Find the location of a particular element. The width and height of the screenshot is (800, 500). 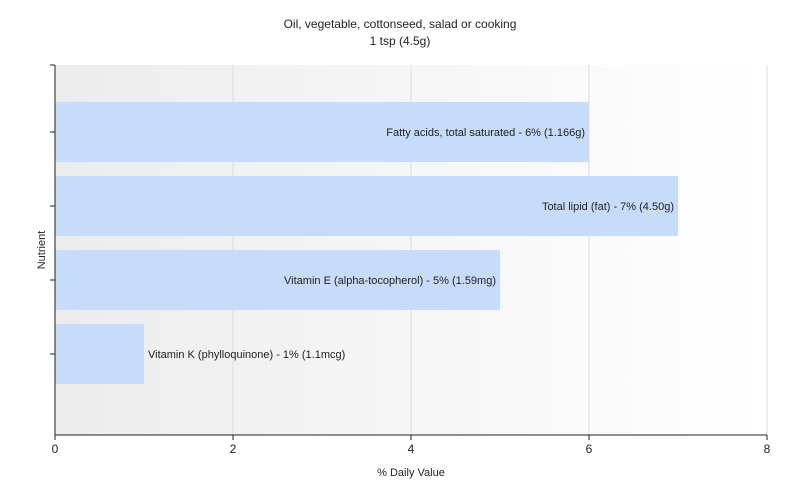

tick-labels: 0 2 4 6 8 is located at coordinates (411, 449).